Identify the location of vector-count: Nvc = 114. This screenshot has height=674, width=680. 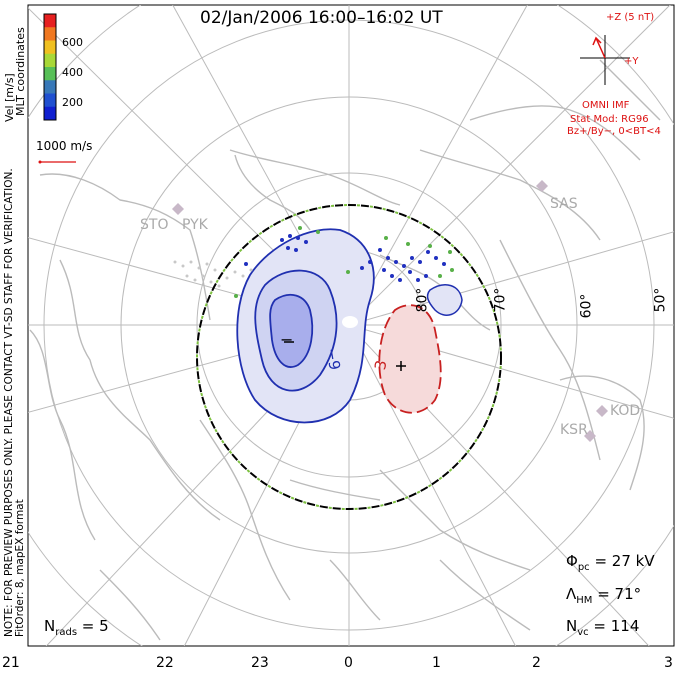
(603, 627).